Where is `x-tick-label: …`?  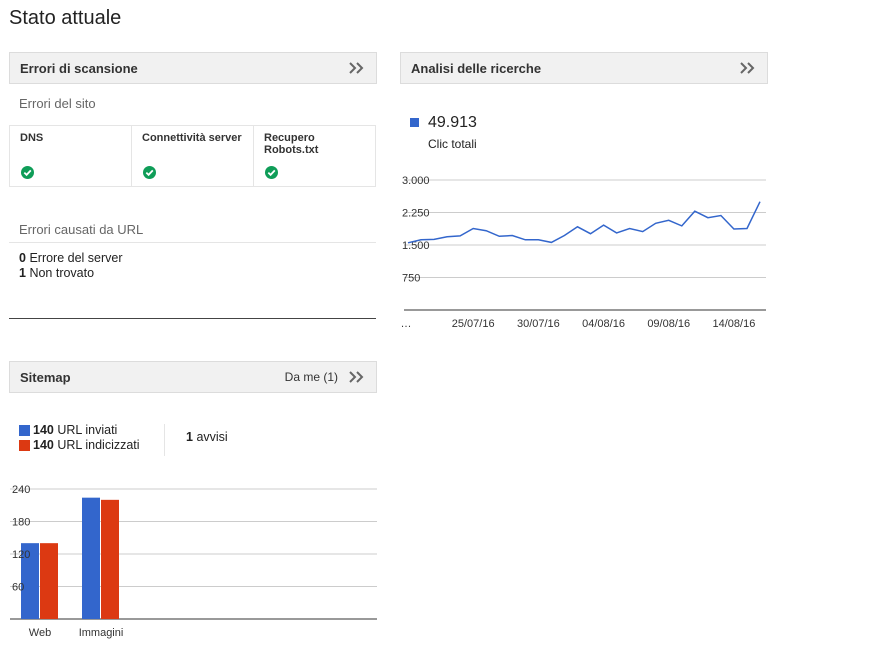
x-tick-label: … is located at coordinates (406, 324).